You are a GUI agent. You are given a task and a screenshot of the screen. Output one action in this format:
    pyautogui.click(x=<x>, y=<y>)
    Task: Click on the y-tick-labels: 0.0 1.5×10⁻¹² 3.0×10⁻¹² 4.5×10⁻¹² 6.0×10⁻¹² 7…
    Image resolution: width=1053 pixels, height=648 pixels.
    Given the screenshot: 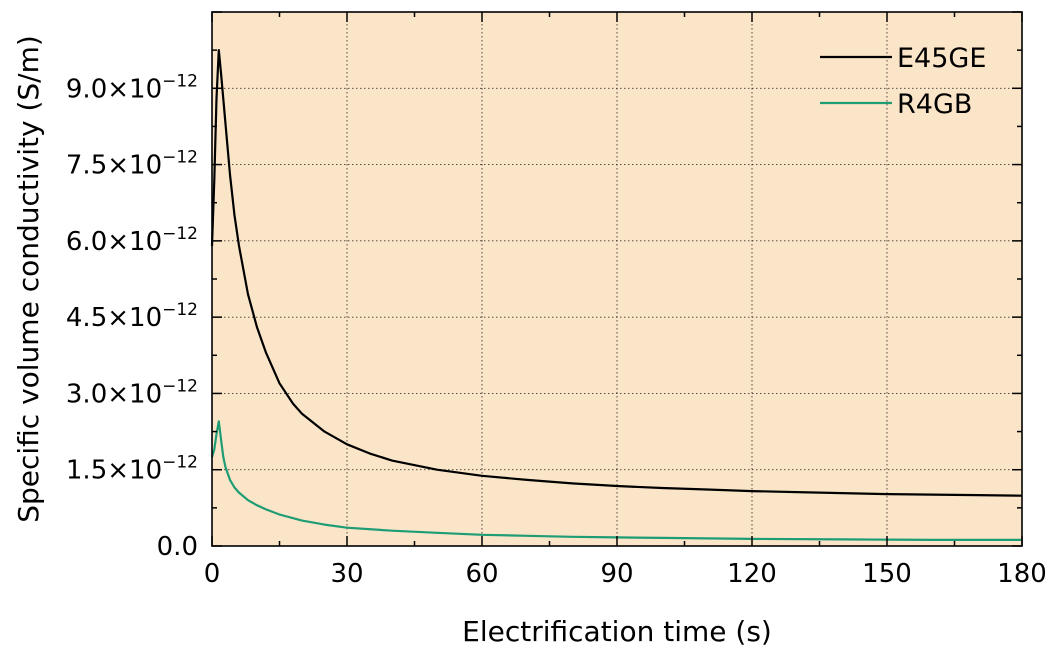 What is the action you would take?
    pyautogui.click(x=132, y=316)
    